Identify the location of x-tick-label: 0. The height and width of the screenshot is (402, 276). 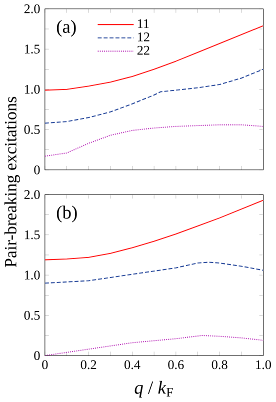
(45, 365).